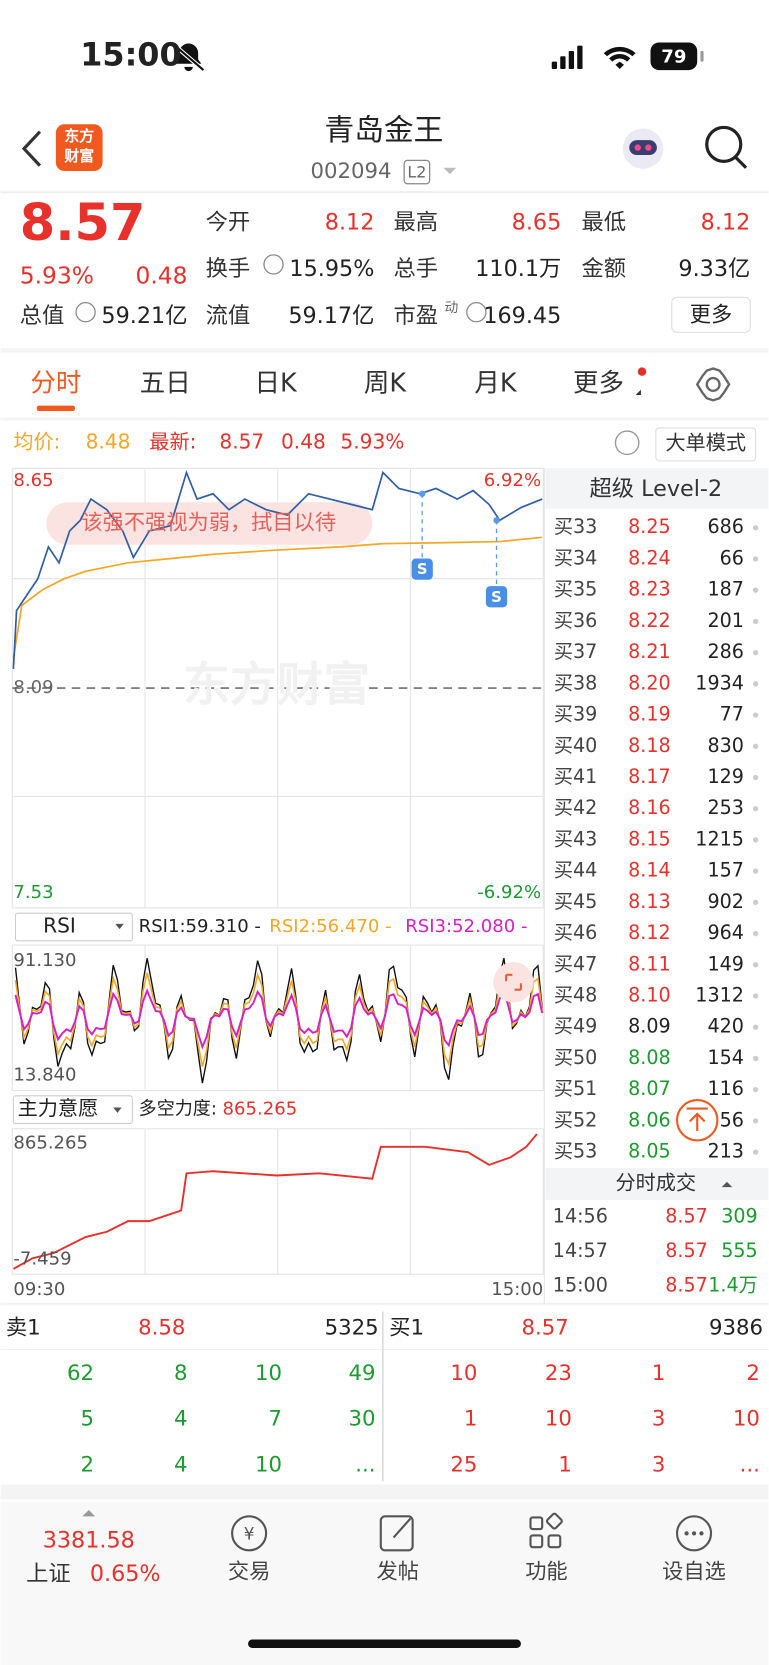 This screenshot has height=1665, width=769. What do you see at coordinates (249, 1572) in the screenshot?
I see `nav-item: 交易` at bounding box center [249, 1572].